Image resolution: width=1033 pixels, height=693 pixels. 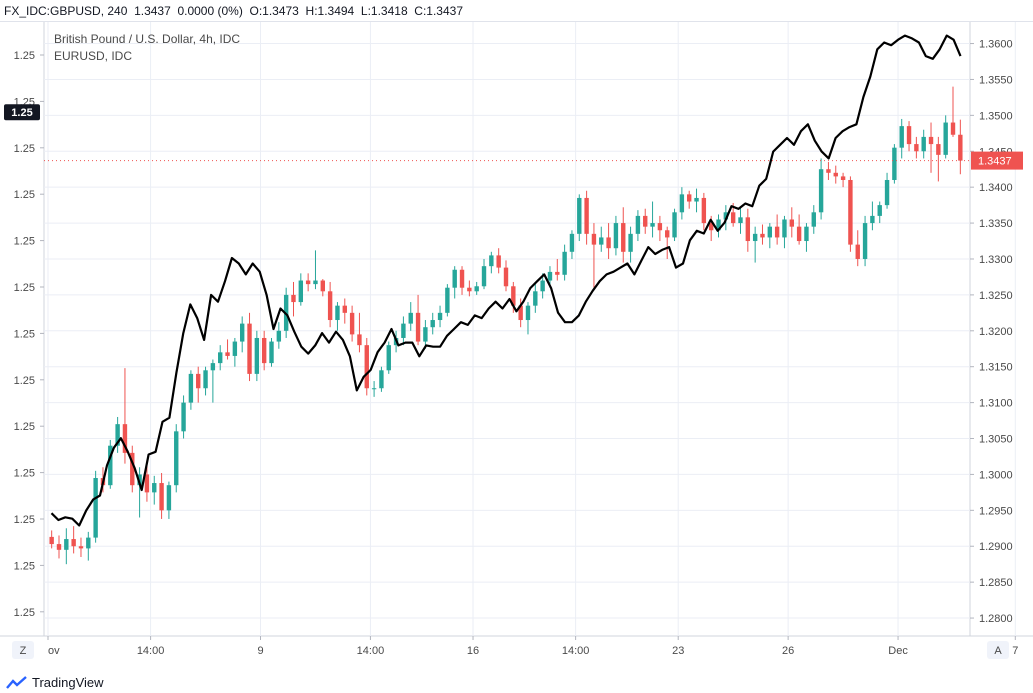 I want to click on time-axis: ov 14:00 9 14:00 16 14:00 23 26 Dec 7, so click(x=532, y=646).